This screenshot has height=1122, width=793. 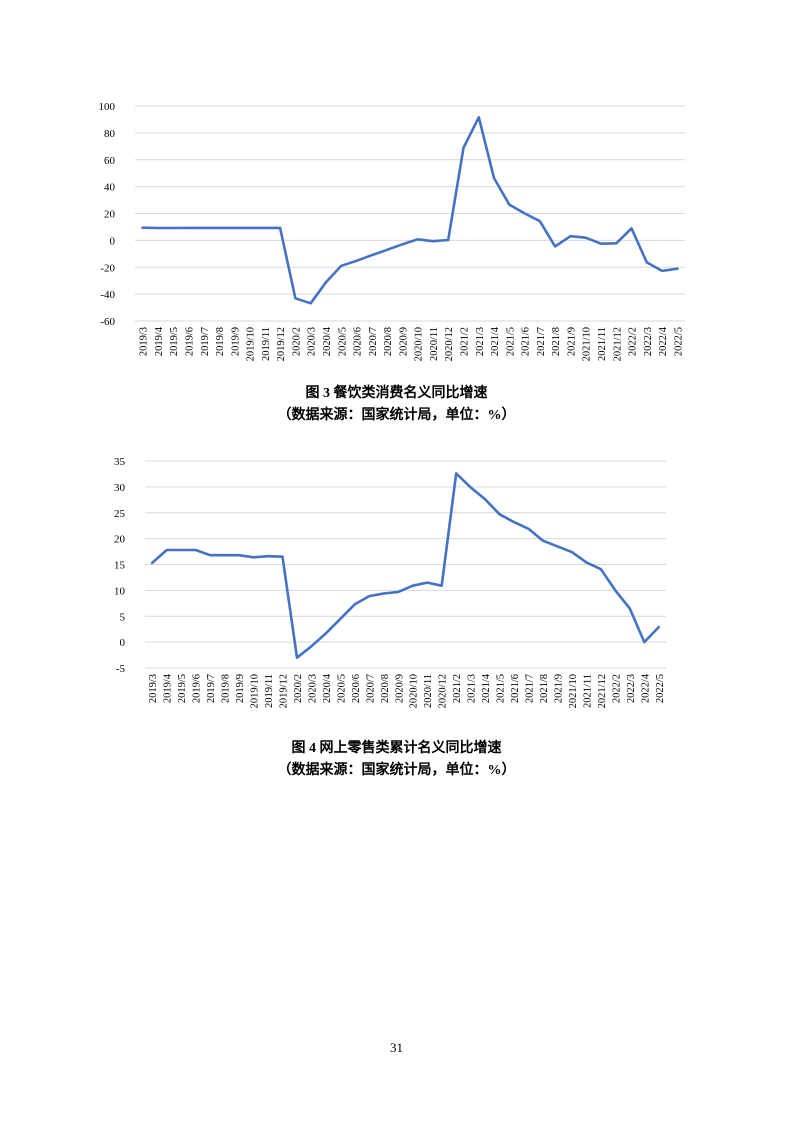 I want to click on figure-4-source: （数据来源：国家统计局，单位：%）, so click(x=396, y=770).